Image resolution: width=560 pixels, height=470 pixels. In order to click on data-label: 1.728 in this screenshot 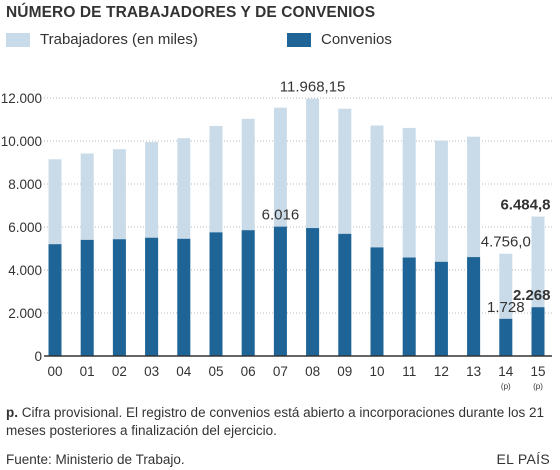, I will do `click(506, 307)`.